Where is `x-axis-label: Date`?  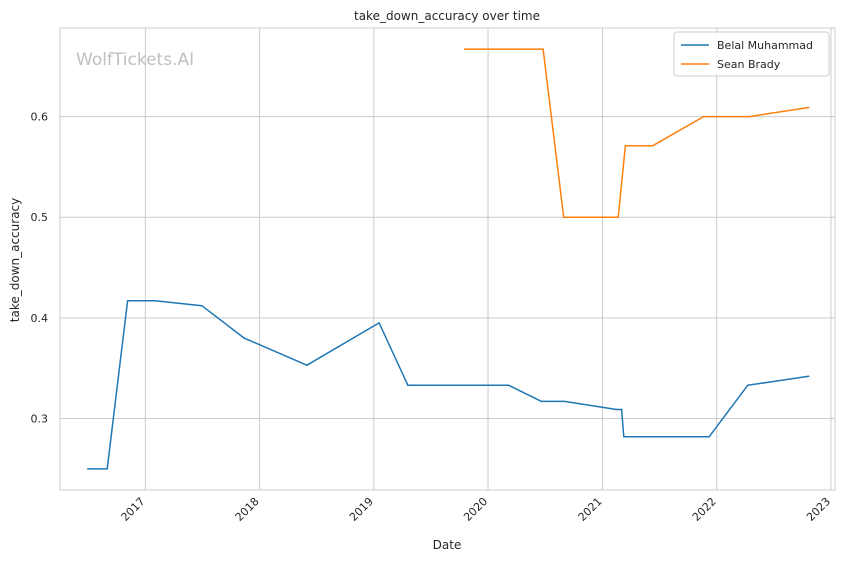 x-axis-label: Date is located at coordinates (447, 545).